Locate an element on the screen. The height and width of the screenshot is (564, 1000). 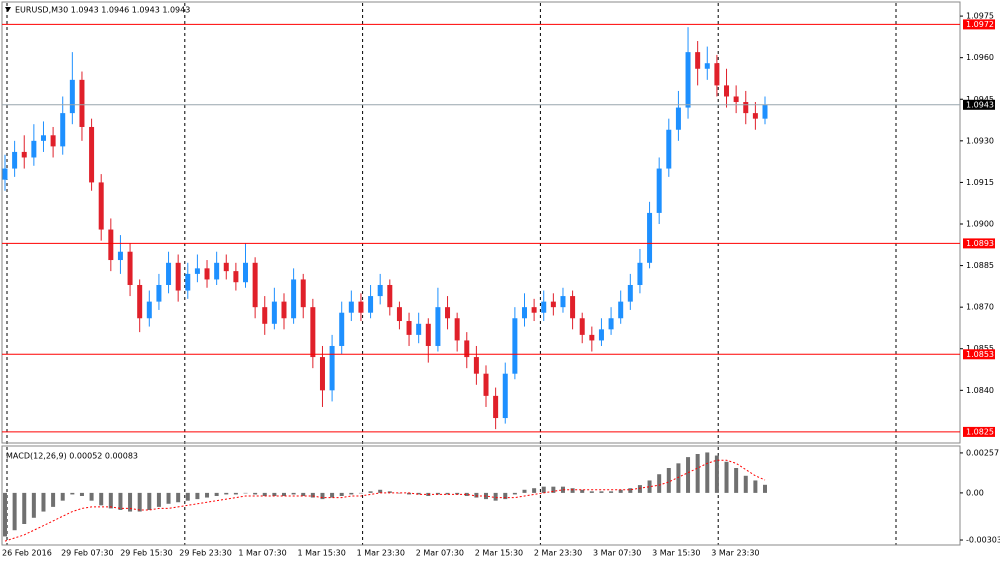
y-tick-label: 0.00257 is located at coordinates (982, 452).